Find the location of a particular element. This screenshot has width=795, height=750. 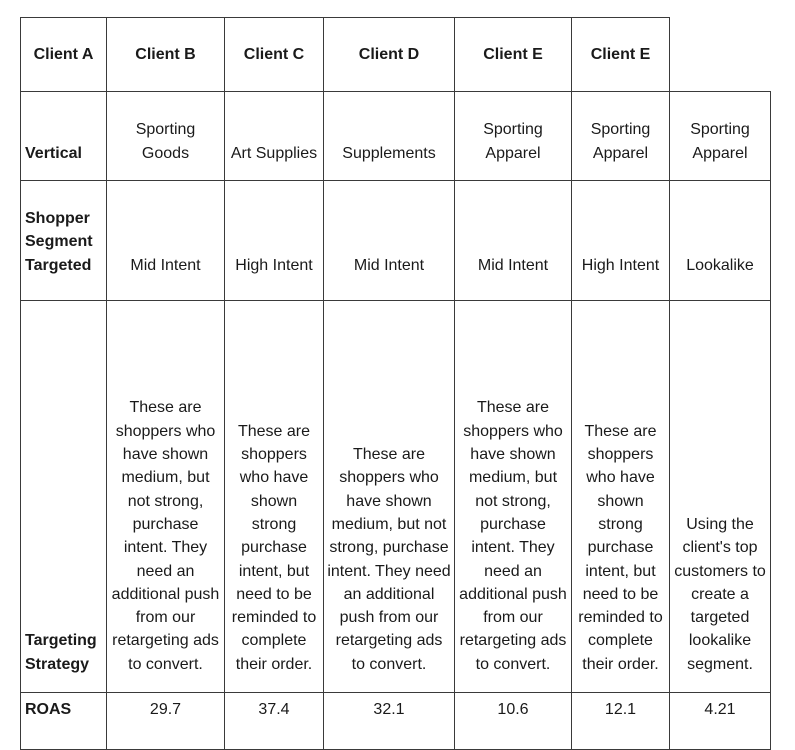

table-cell: 10.6 is located at coordinates (513, 721).